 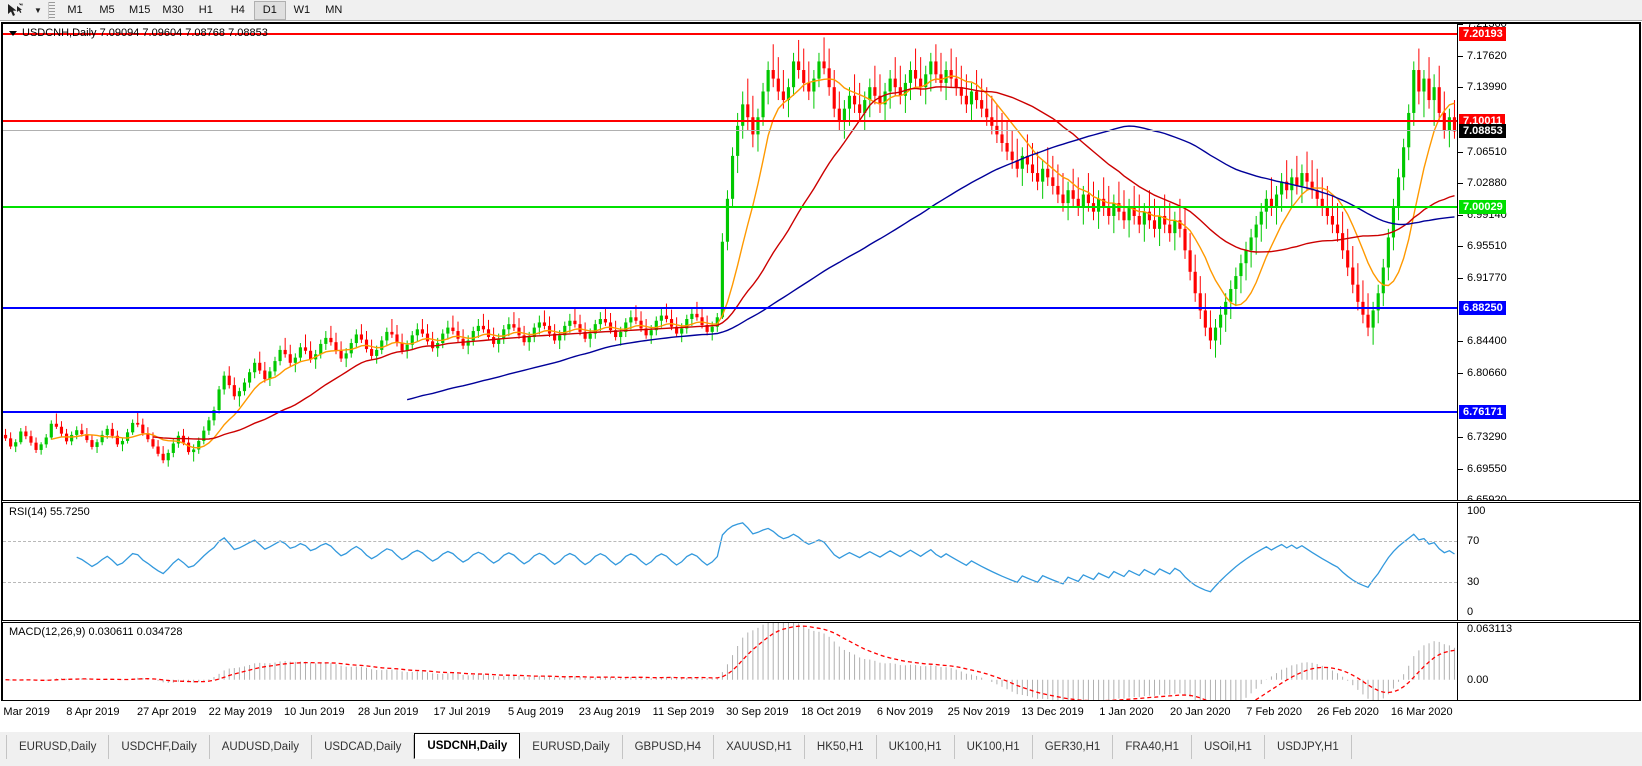 What do you see at coordinates (1308, 747) in the screenshot?
I see `chart-tab-usdjpy-h1: USDJPY,H1` at bounding box center [1308, 747].